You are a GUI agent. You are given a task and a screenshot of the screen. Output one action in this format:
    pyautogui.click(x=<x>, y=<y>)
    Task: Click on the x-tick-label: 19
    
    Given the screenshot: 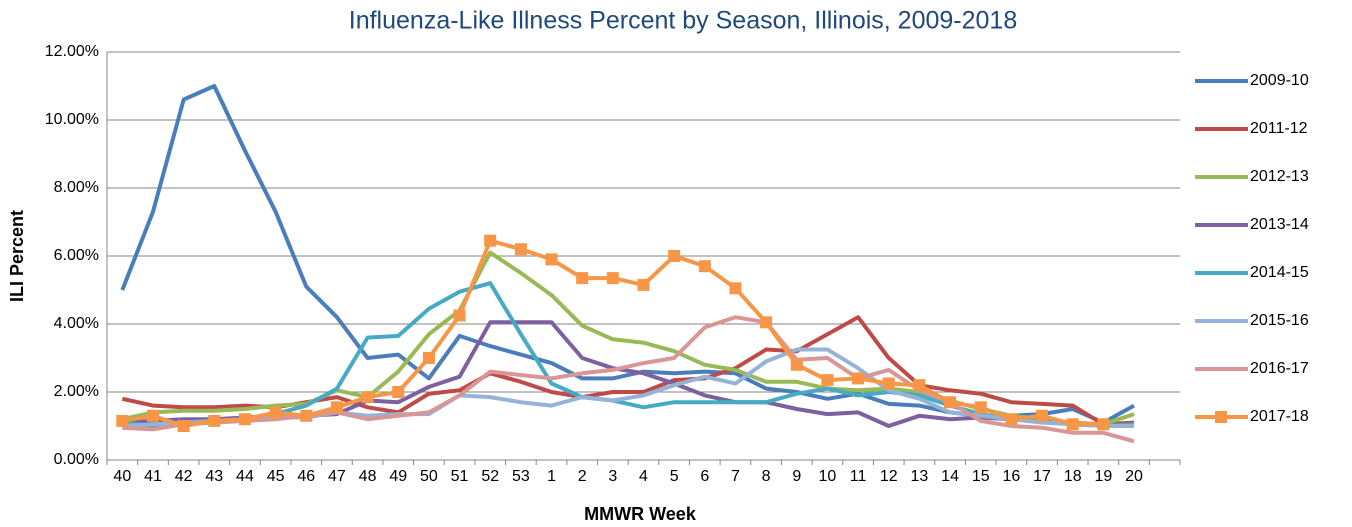 What is the action you would take?
    pyautogui.click(x=1103, y=476)
    